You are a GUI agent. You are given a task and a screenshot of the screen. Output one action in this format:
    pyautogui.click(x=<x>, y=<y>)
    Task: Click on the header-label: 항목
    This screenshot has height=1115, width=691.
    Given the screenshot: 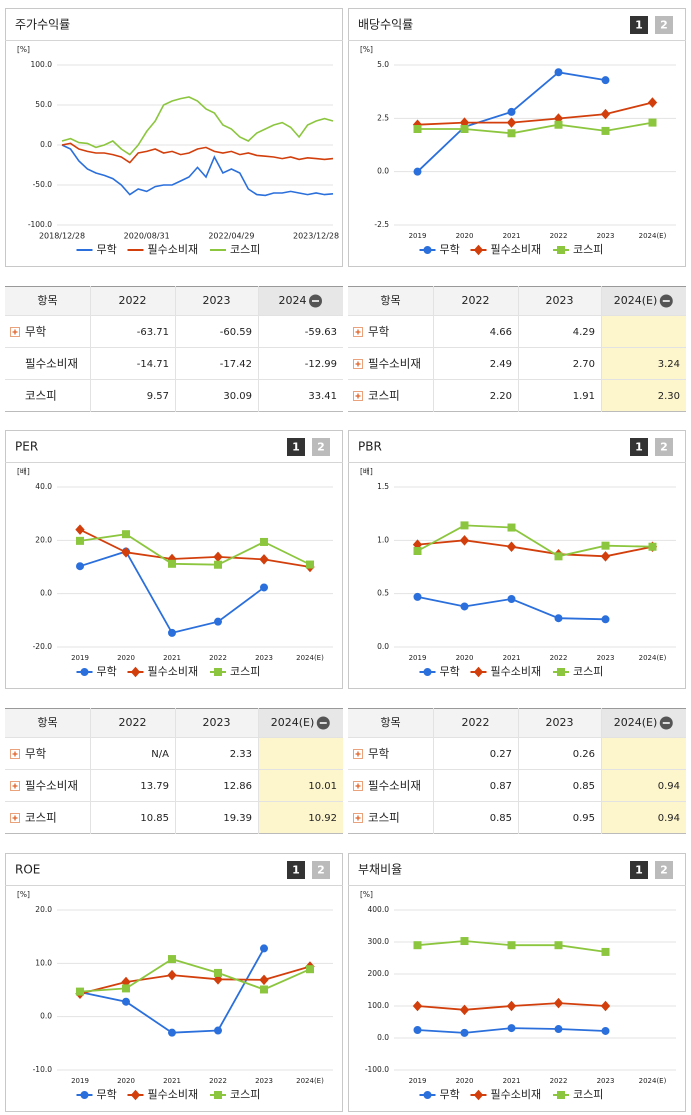 What is the action you would take?
    pyautogui.click(x=47, y=722)
    